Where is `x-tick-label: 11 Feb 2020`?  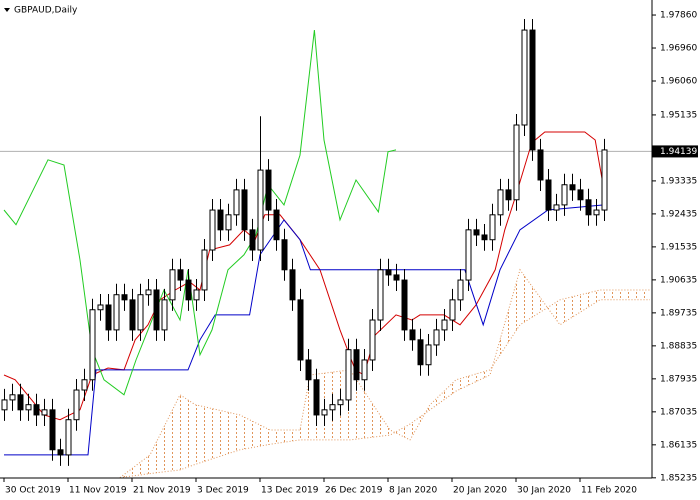
x-tick-label: 11 Feb 2020 is located at coordinates (609, 491).